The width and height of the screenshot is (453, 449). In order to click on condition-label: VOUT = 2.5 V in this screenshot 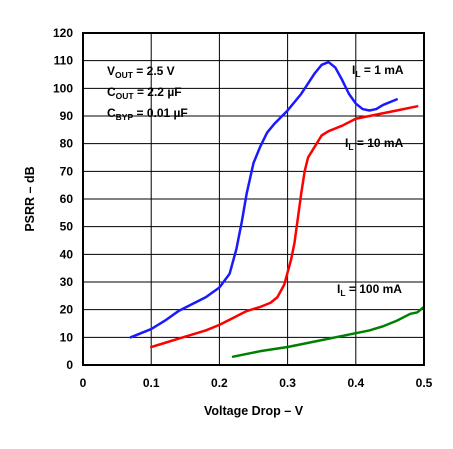, I will do `click(141, 72)`.